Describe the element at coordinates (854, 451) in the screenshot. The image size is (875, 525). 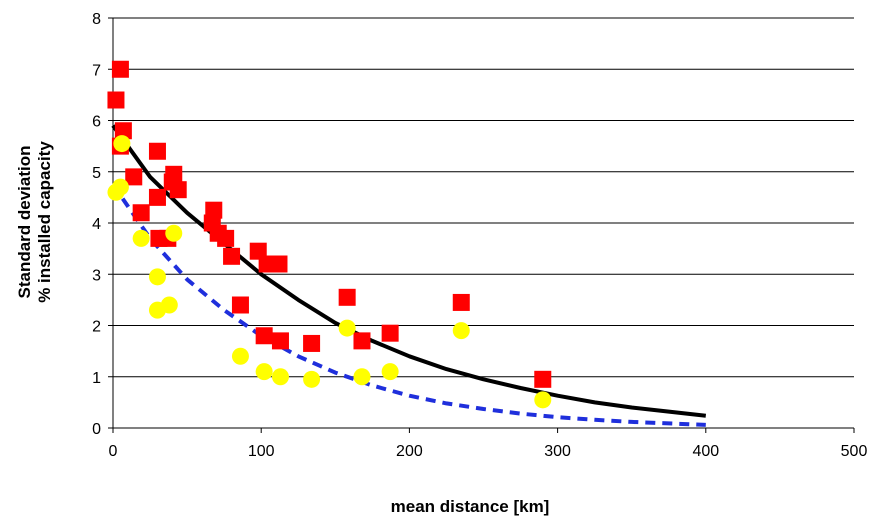
I see `x-tick-label: 500` at that location.